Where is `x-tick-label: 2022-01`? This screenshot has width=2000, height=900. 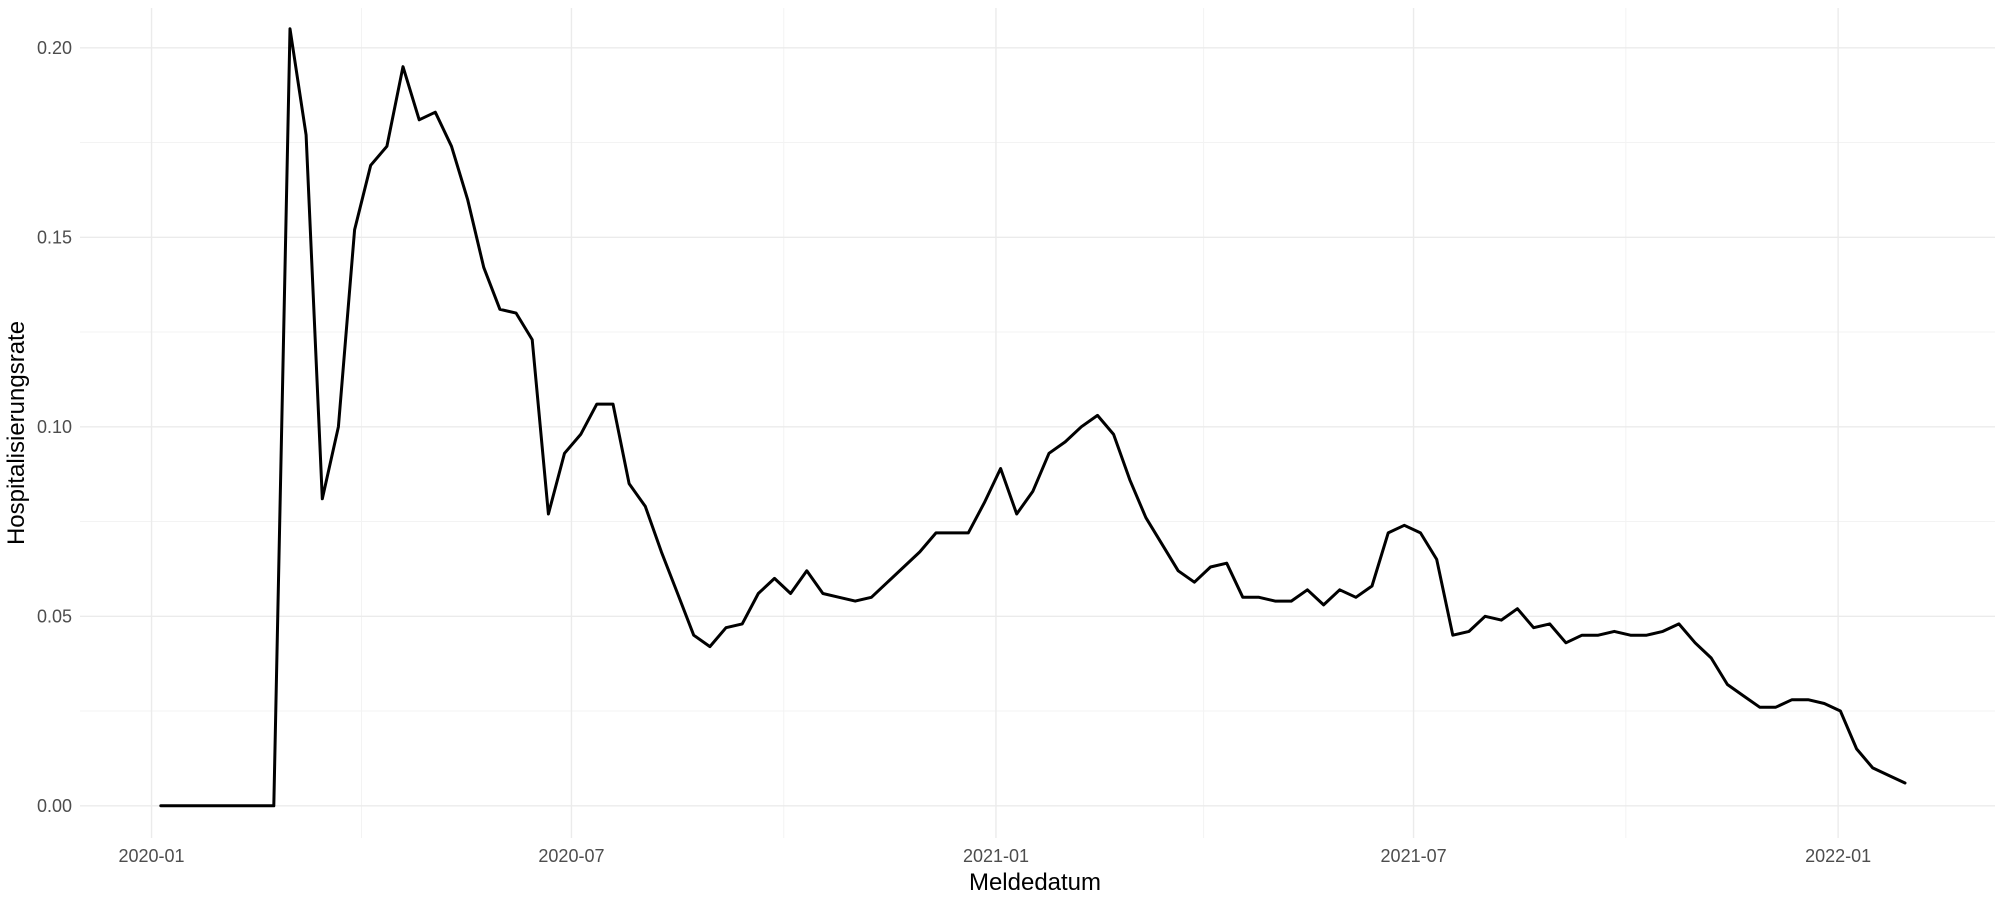 x-tick-label: 2022-01 is located at coordinates (1838, 856).